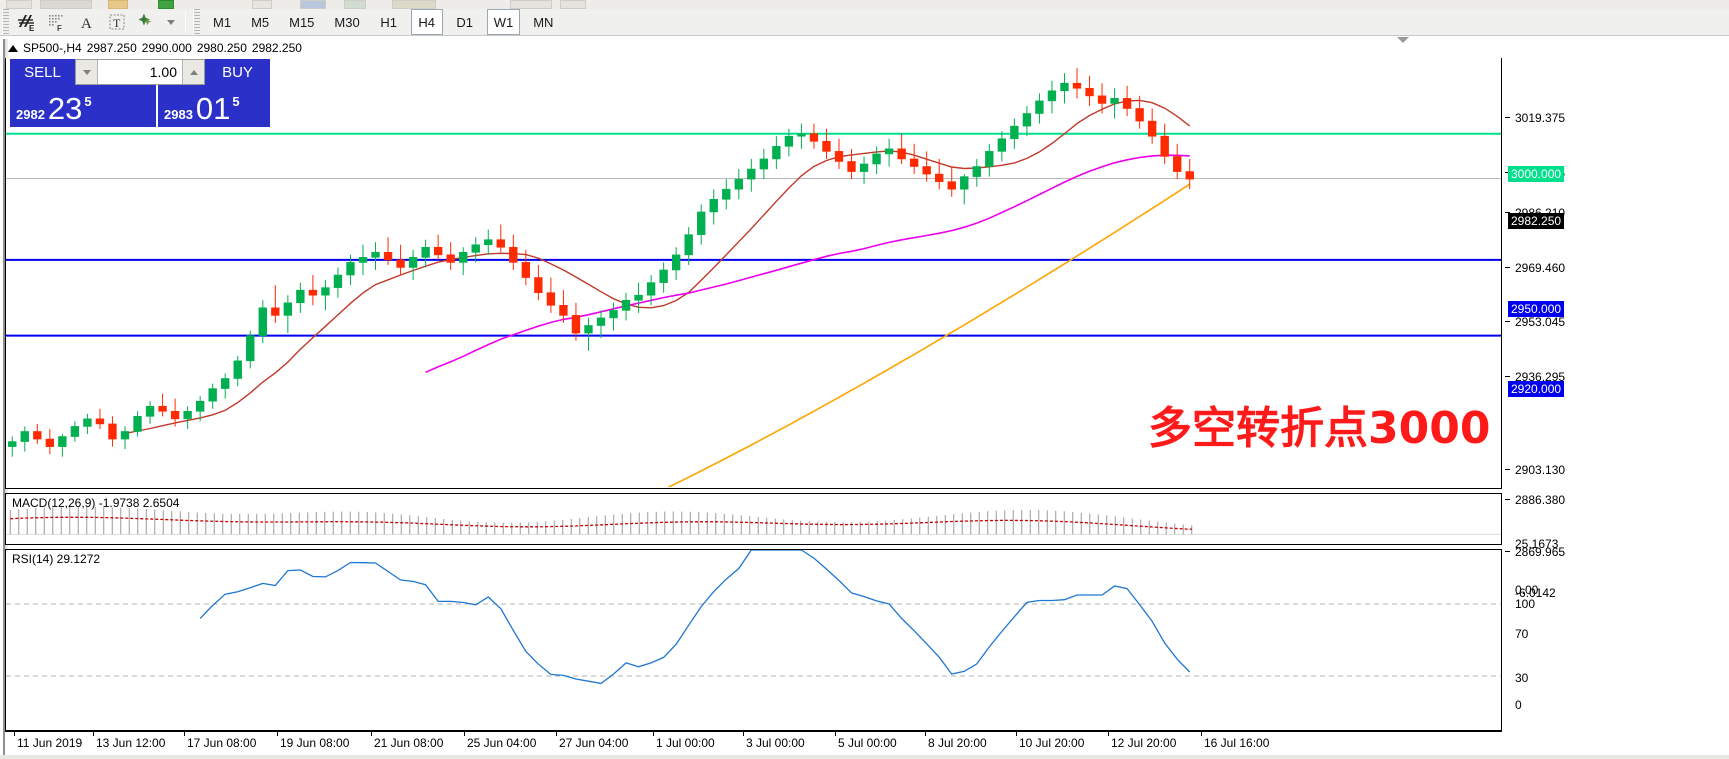 This screenshot has width=1729, height=759. What do you see at coordinates (807, 264) in the screenshot?
I see `moving-average-line` at bounding box center [807, 264].